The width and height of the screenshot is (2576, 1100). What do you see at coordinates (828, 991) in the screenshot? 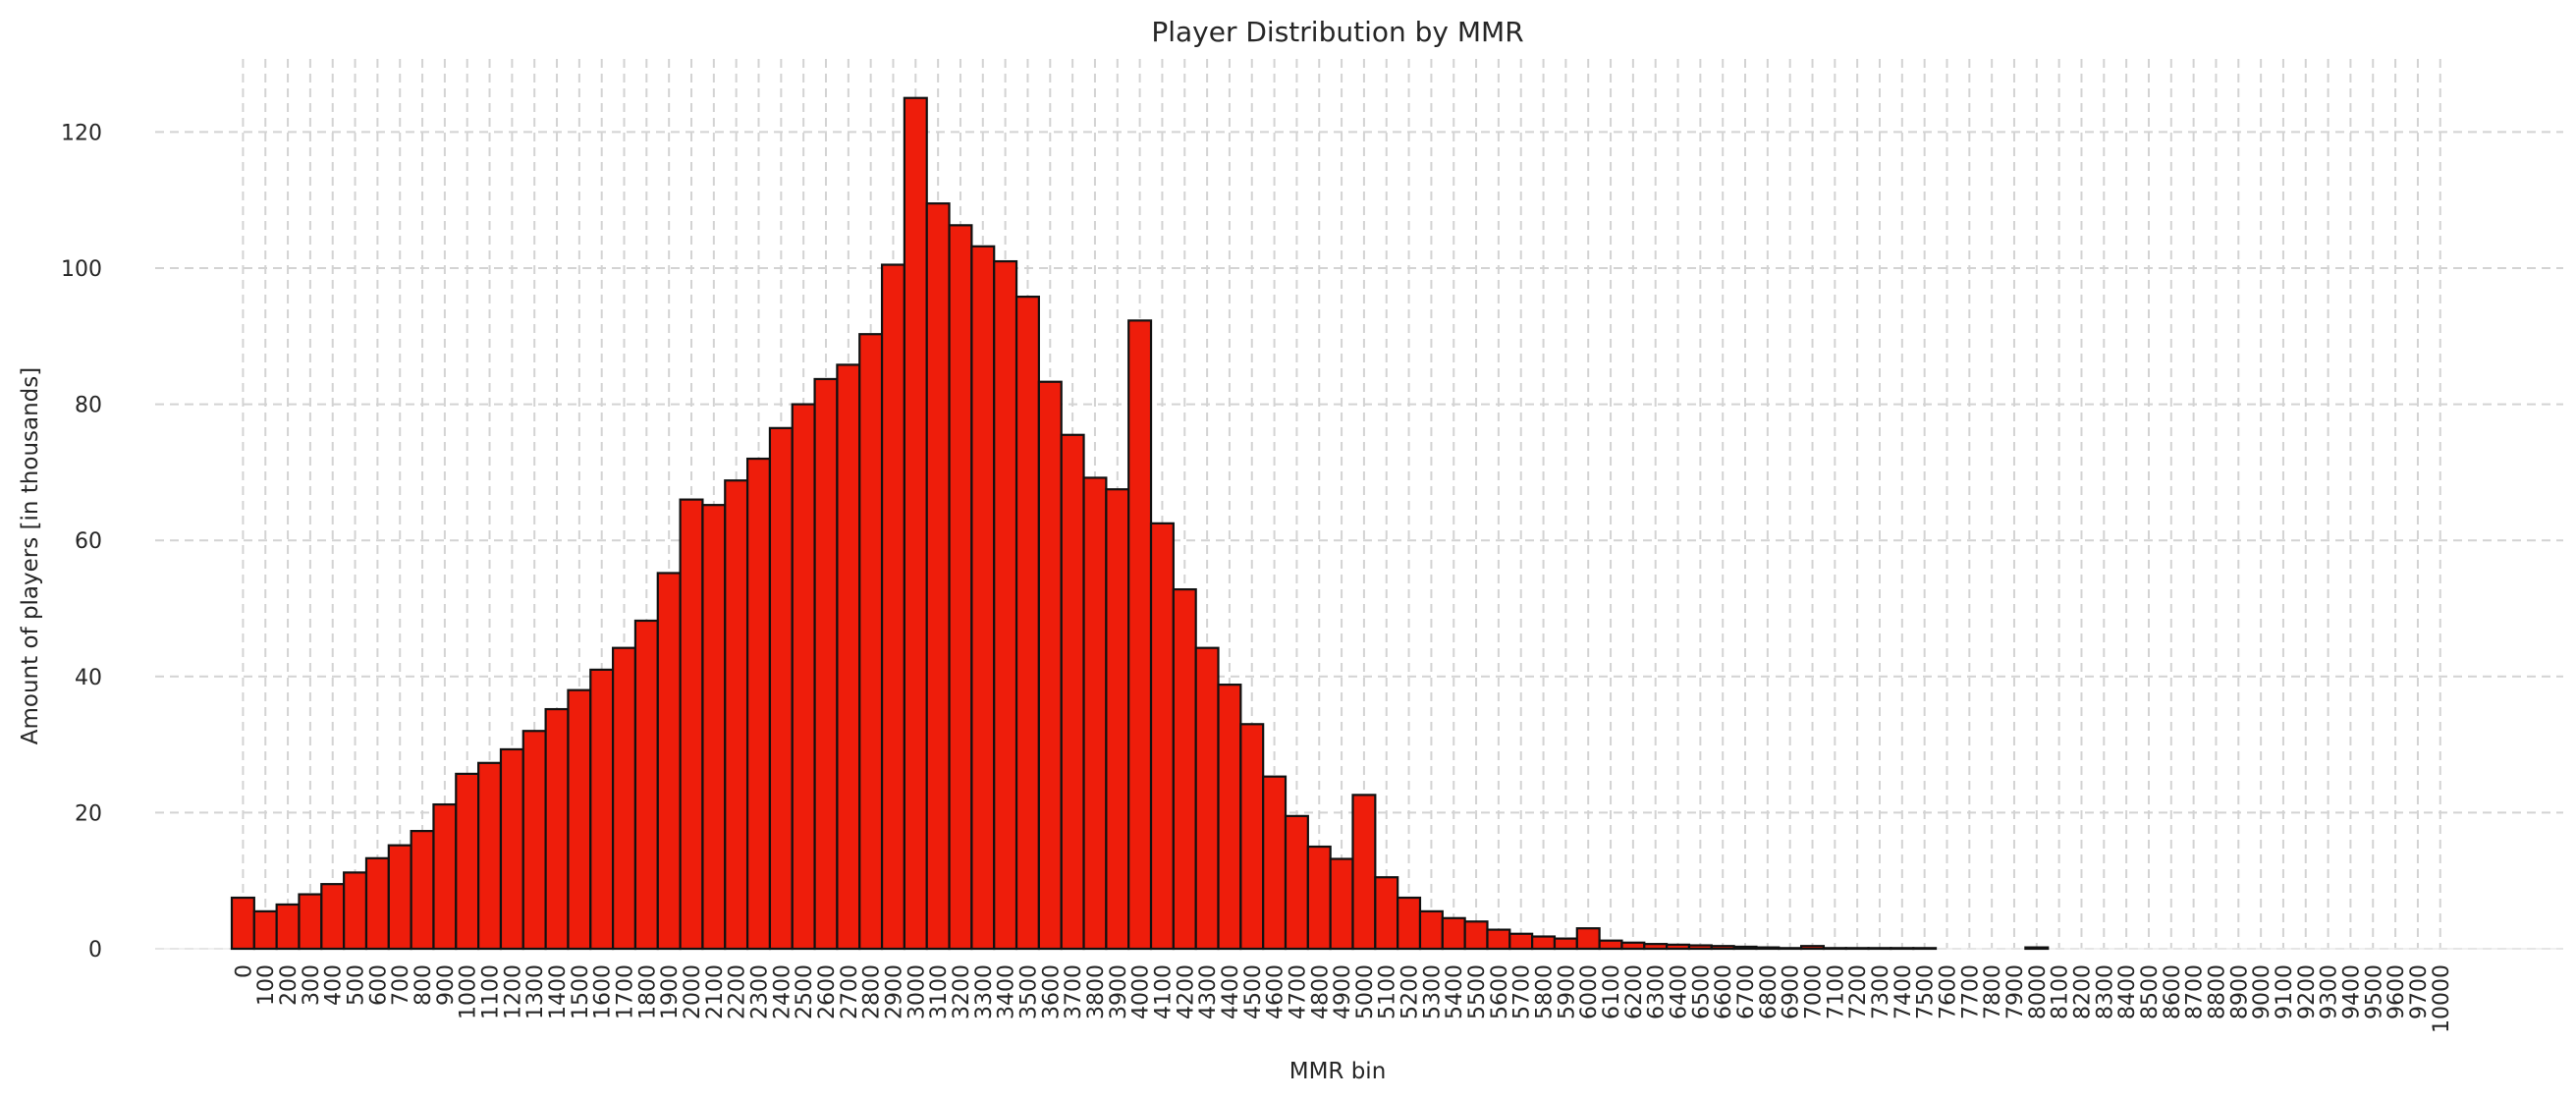
I see `x-tick-label: 2600` at bounding box center [828, 991].